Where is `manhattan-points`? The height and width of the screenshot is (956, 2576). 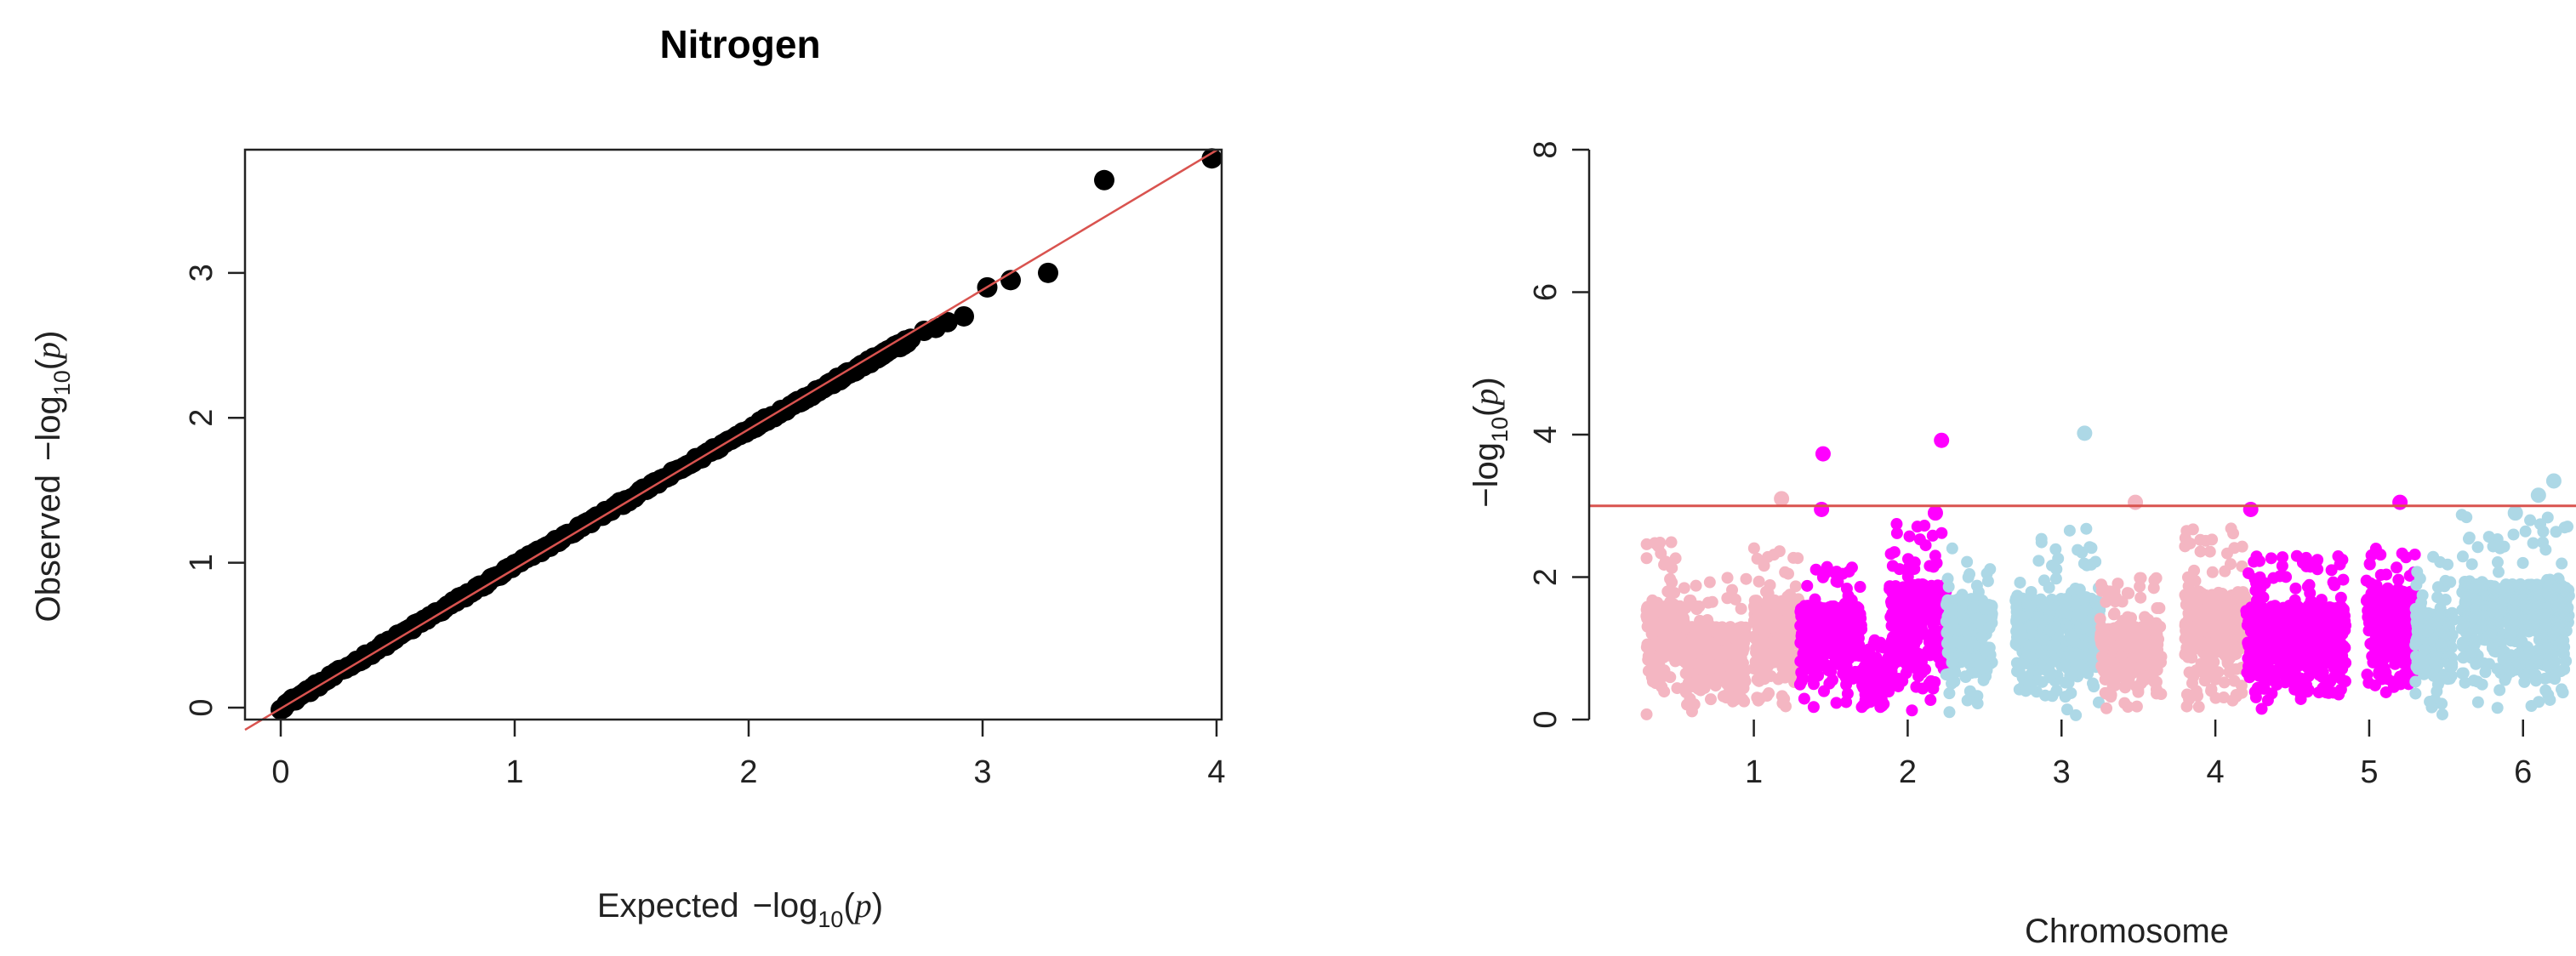
manhattan-points is located at coordinates (2108, 573).